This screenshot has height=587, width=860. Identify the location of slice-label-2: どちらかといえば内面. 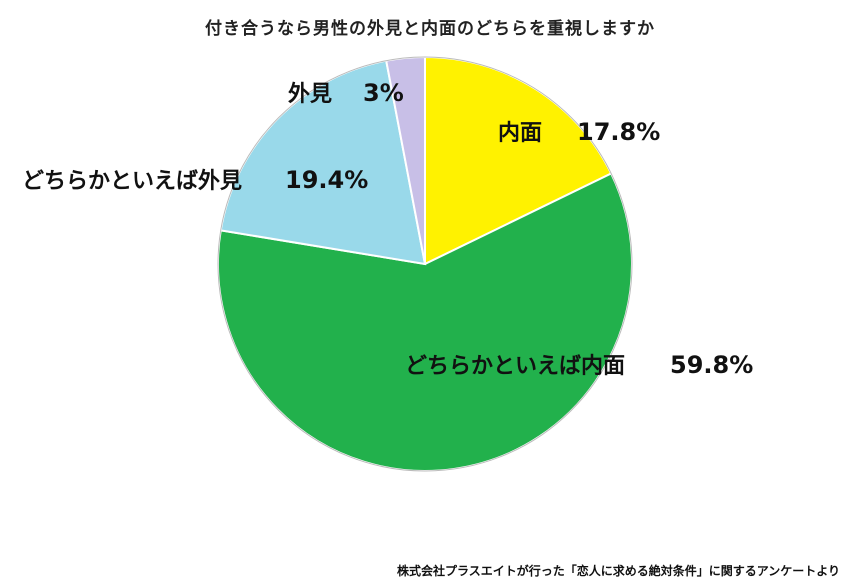
(515, 366).